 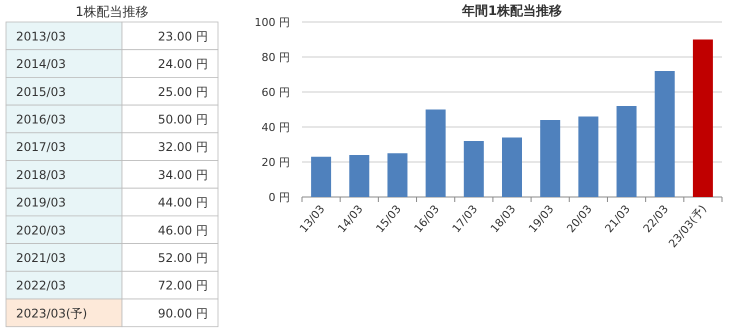 What do you see at coordinates (41, 203) in the screenshot?
I see `category-label: 2019/03` at bounding box center [41, 203].